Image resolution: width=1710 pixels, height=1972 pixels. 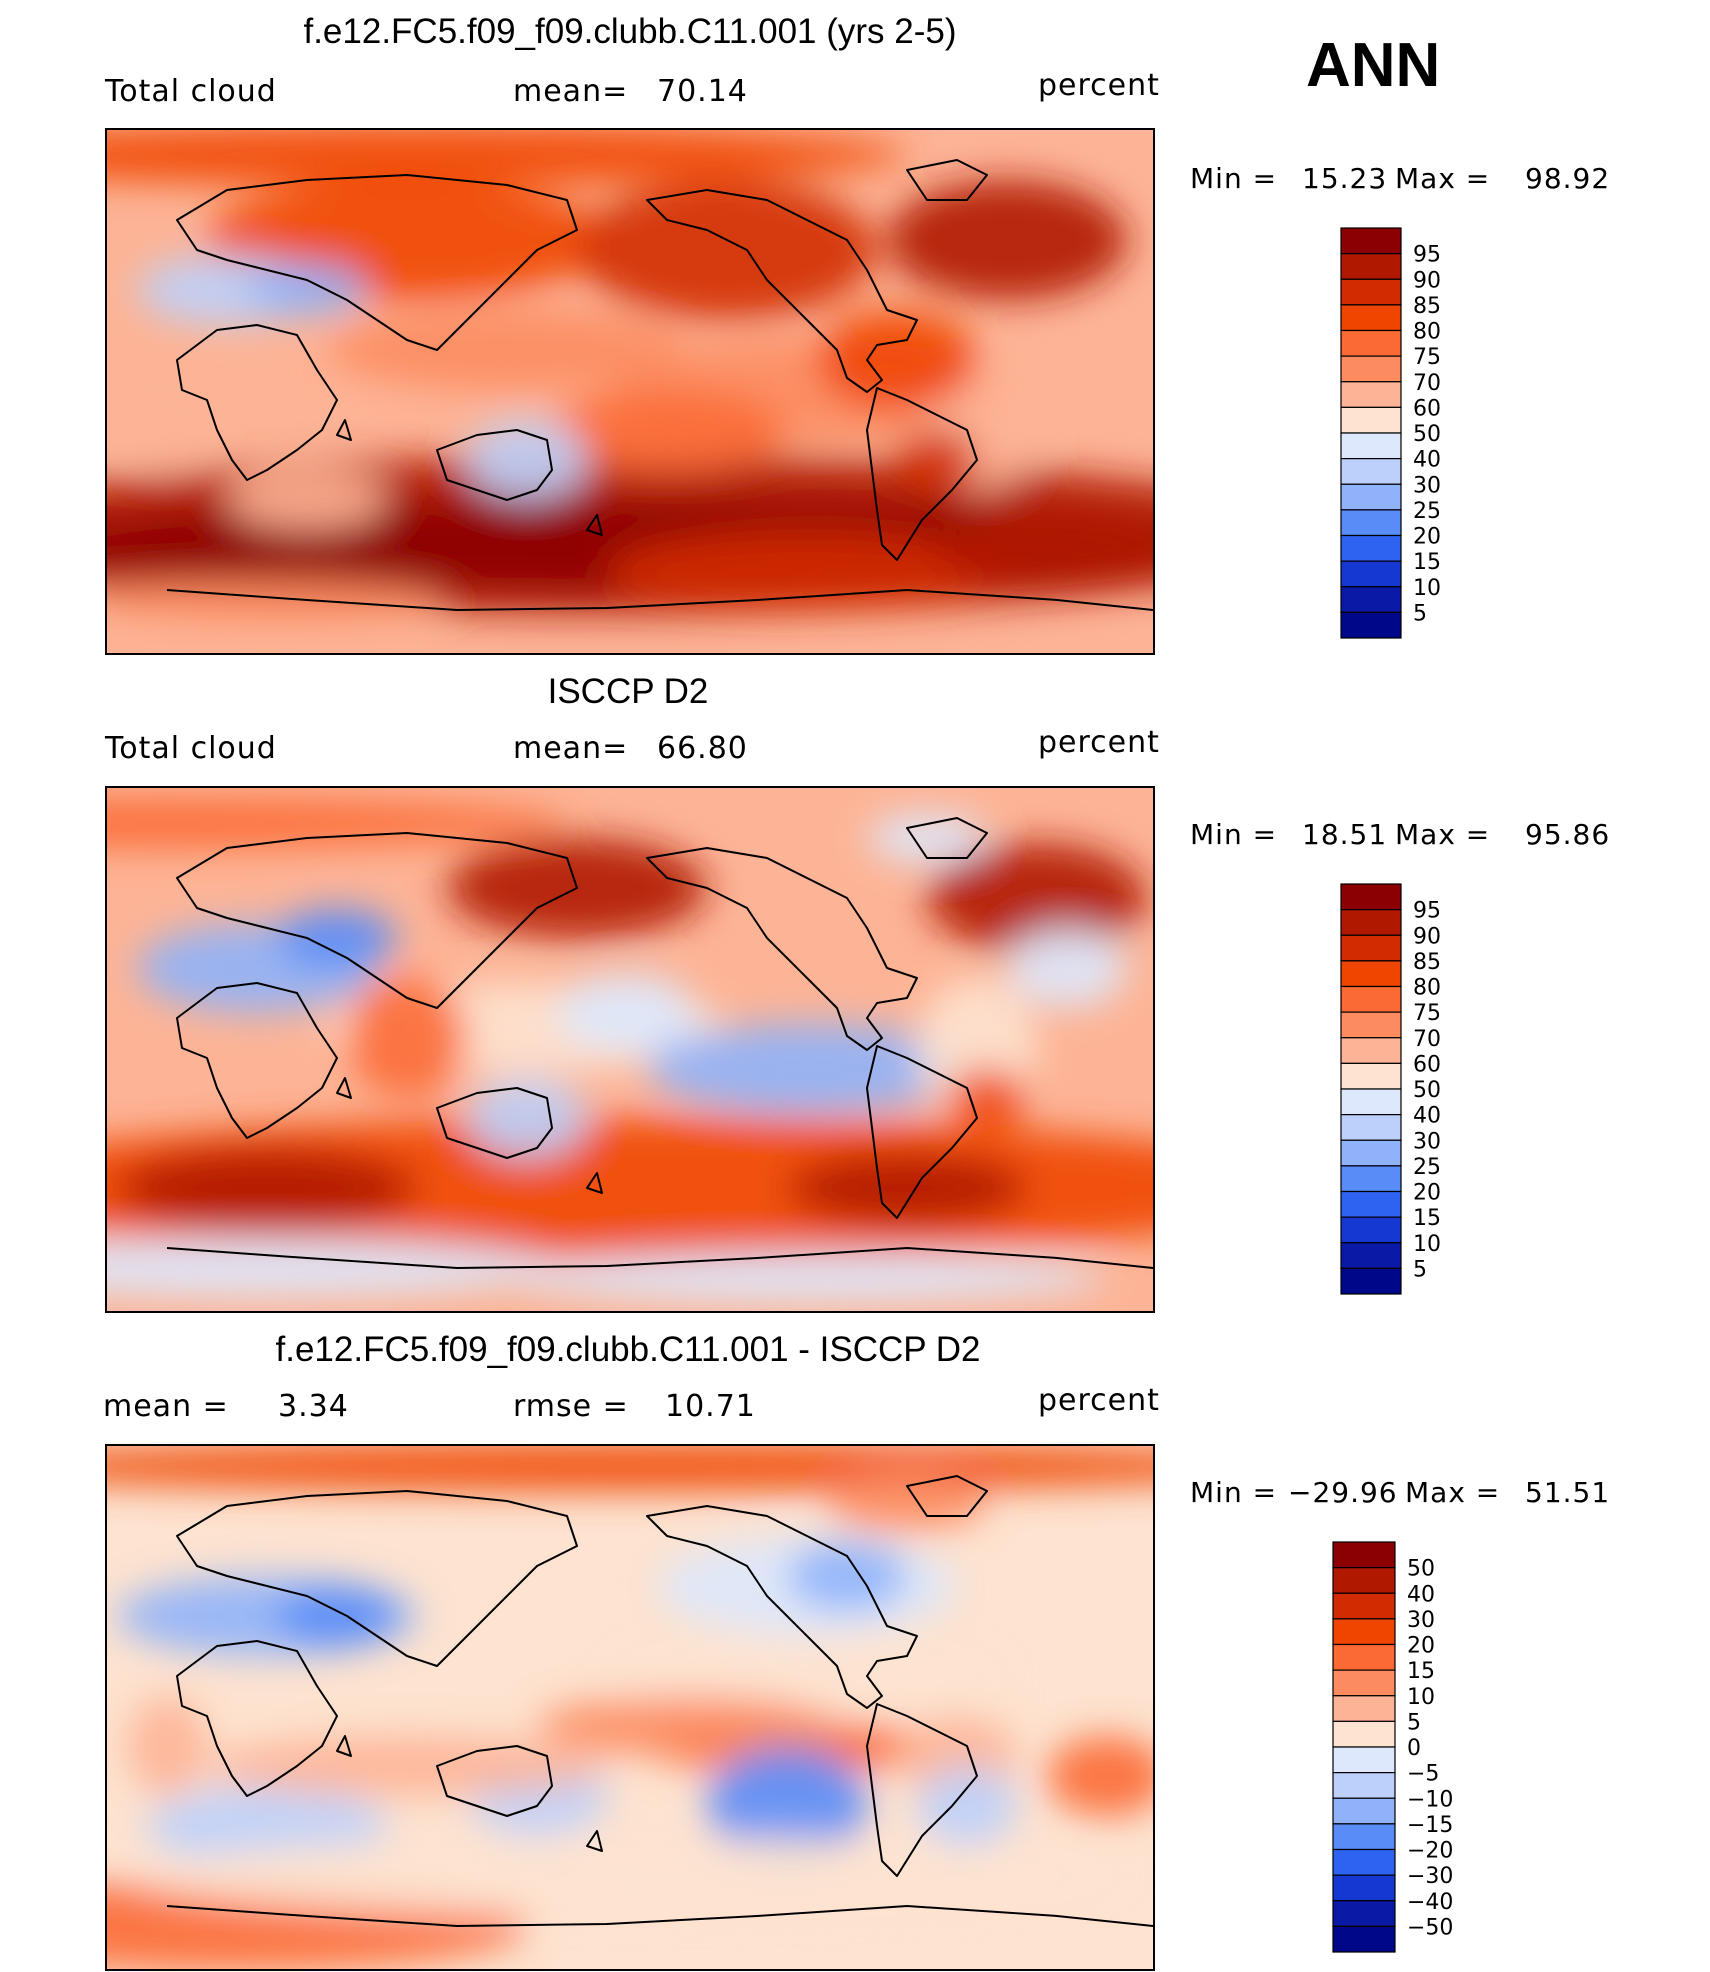 What do you see at coordinates (1099, 85) in the screenshot?
I see `units-label: percent` at bounding box center [1099, 85].